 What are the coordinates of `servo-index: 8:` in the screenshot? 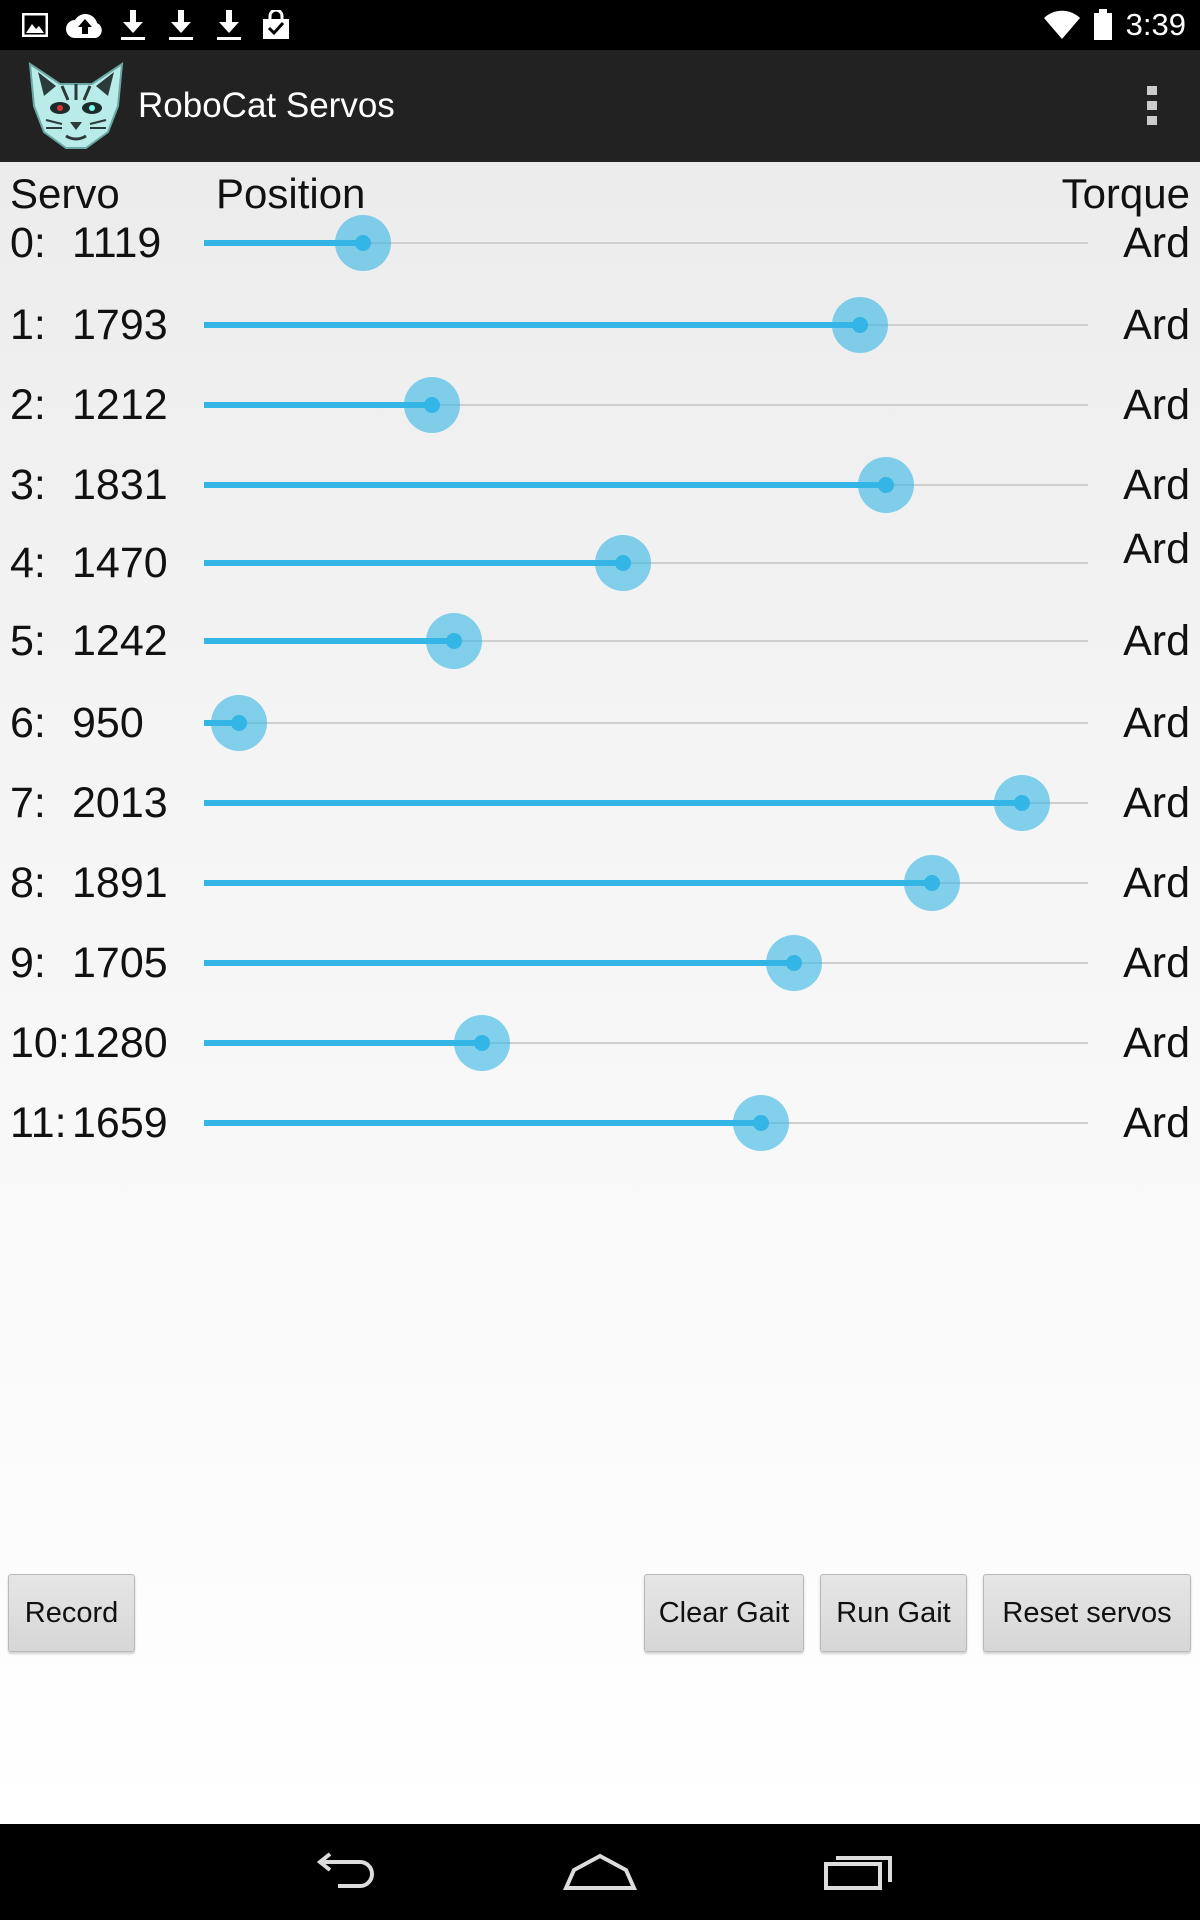 It's located at (28, 883).